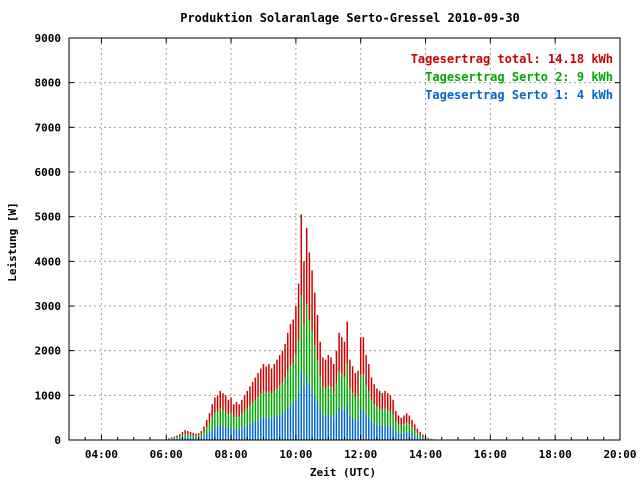  Describe the element at coordinates (360, 454) in the screenshot. I see `x-tick-label: 12:00` at that location.